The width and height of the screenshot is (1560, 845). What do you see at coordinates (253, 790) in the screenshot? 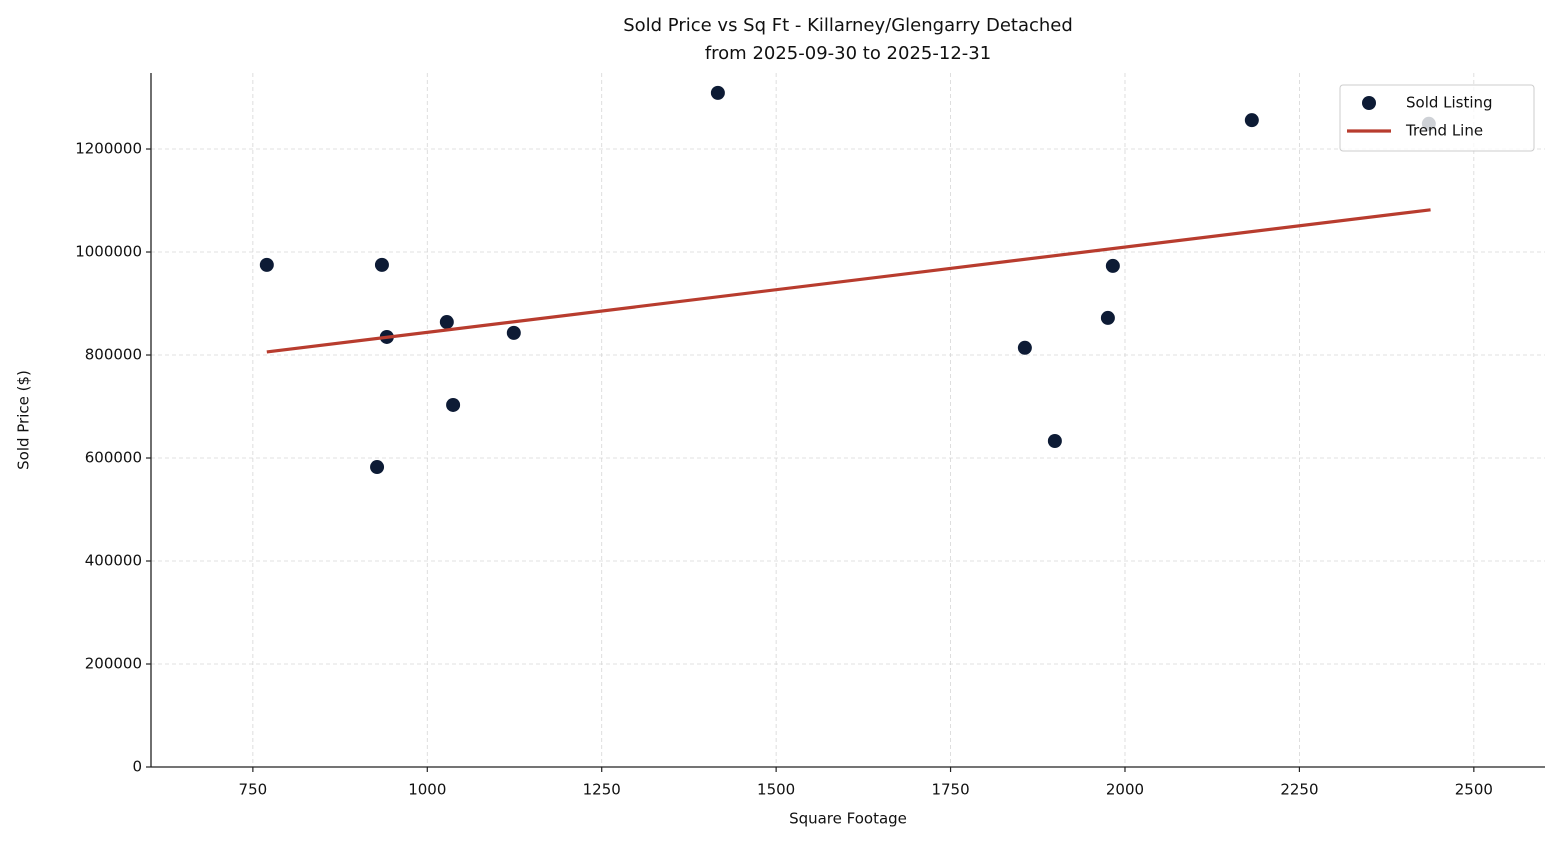
I see `x-tick-label: 750` at bounding box center [253, 790].